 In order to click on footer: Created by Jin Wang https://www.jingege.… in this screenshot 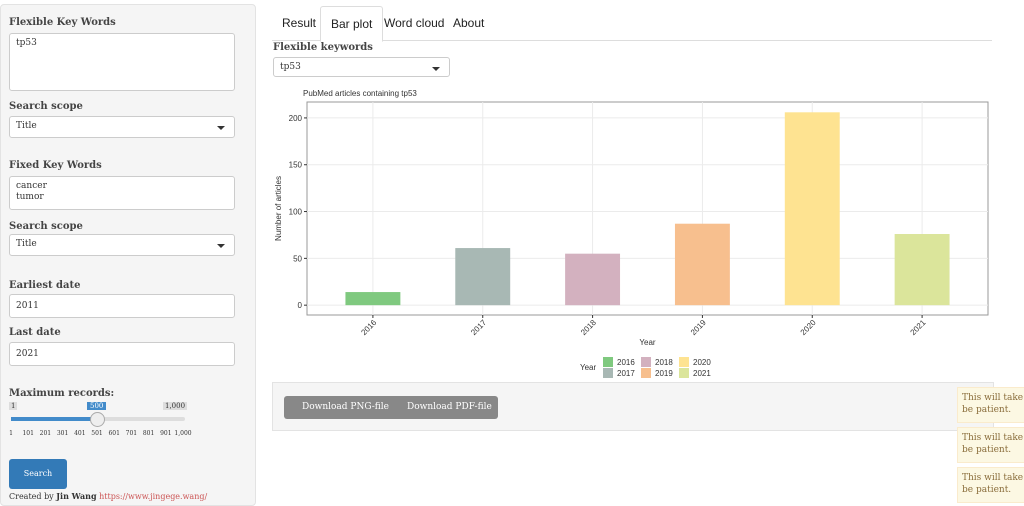, I will do `click(108, 496)`.